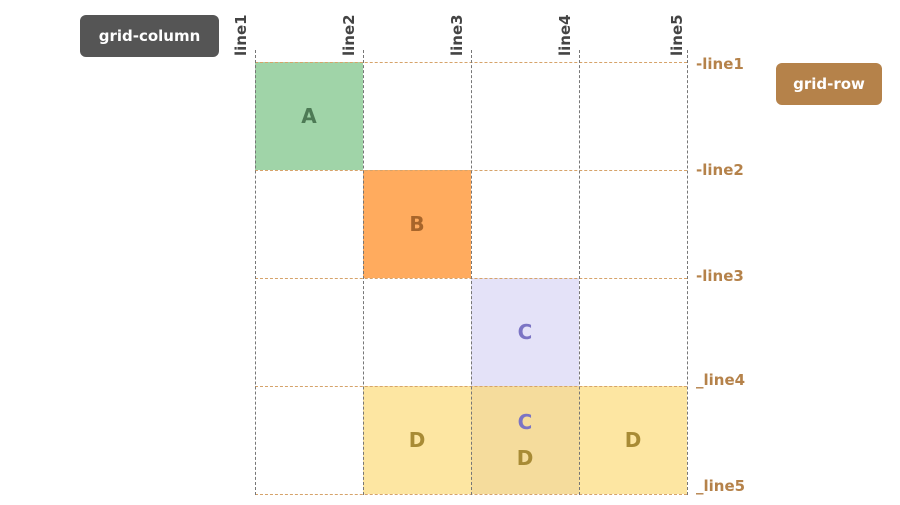 The width and height of the screenshot is (900, 505). Describe the element at coordinates (525, 422) in the screenshot. I see `item-c-overlap-label: C` at that location.